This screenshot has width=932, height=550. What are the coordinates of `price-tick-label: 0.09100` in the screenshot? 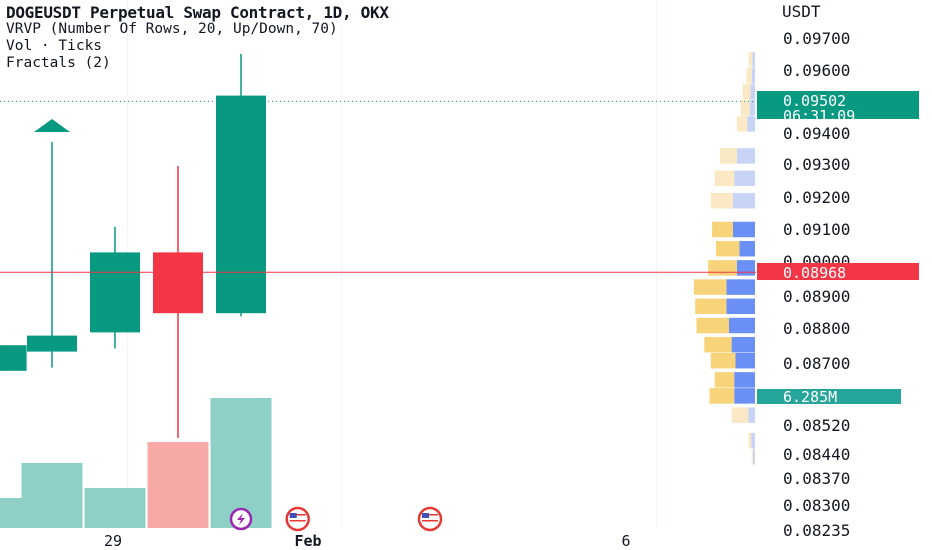 It's located at (816, 229).